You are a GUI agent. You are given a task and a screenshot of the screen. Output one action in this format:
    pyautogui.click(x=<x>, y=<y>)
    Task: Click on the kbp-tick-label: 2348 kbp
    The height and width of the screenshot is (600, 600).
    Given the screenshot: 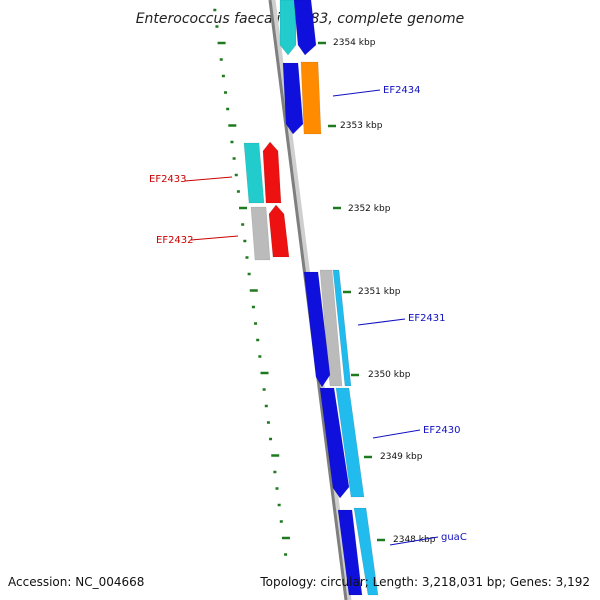 What is the action you would take?
    pyautogui.click(x=414, y=540)
    